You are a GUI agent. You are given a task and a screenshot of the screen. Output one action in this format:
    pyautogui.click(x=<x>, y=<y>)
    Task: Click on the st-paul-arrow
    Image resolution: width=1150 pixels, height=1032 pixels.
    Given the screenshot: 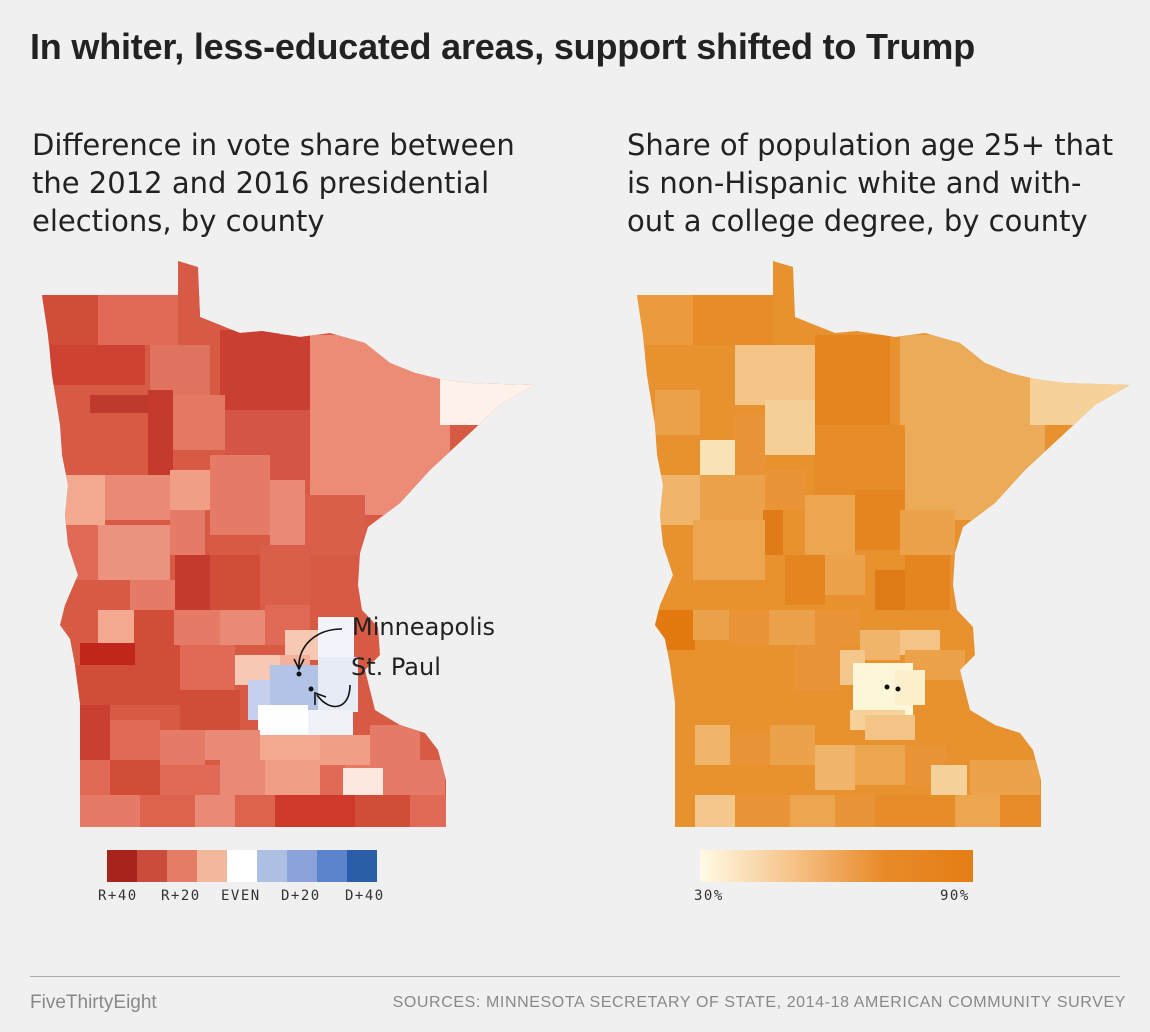 What is the action you would take?
    pyautogui.click(x=333, y=696)
    